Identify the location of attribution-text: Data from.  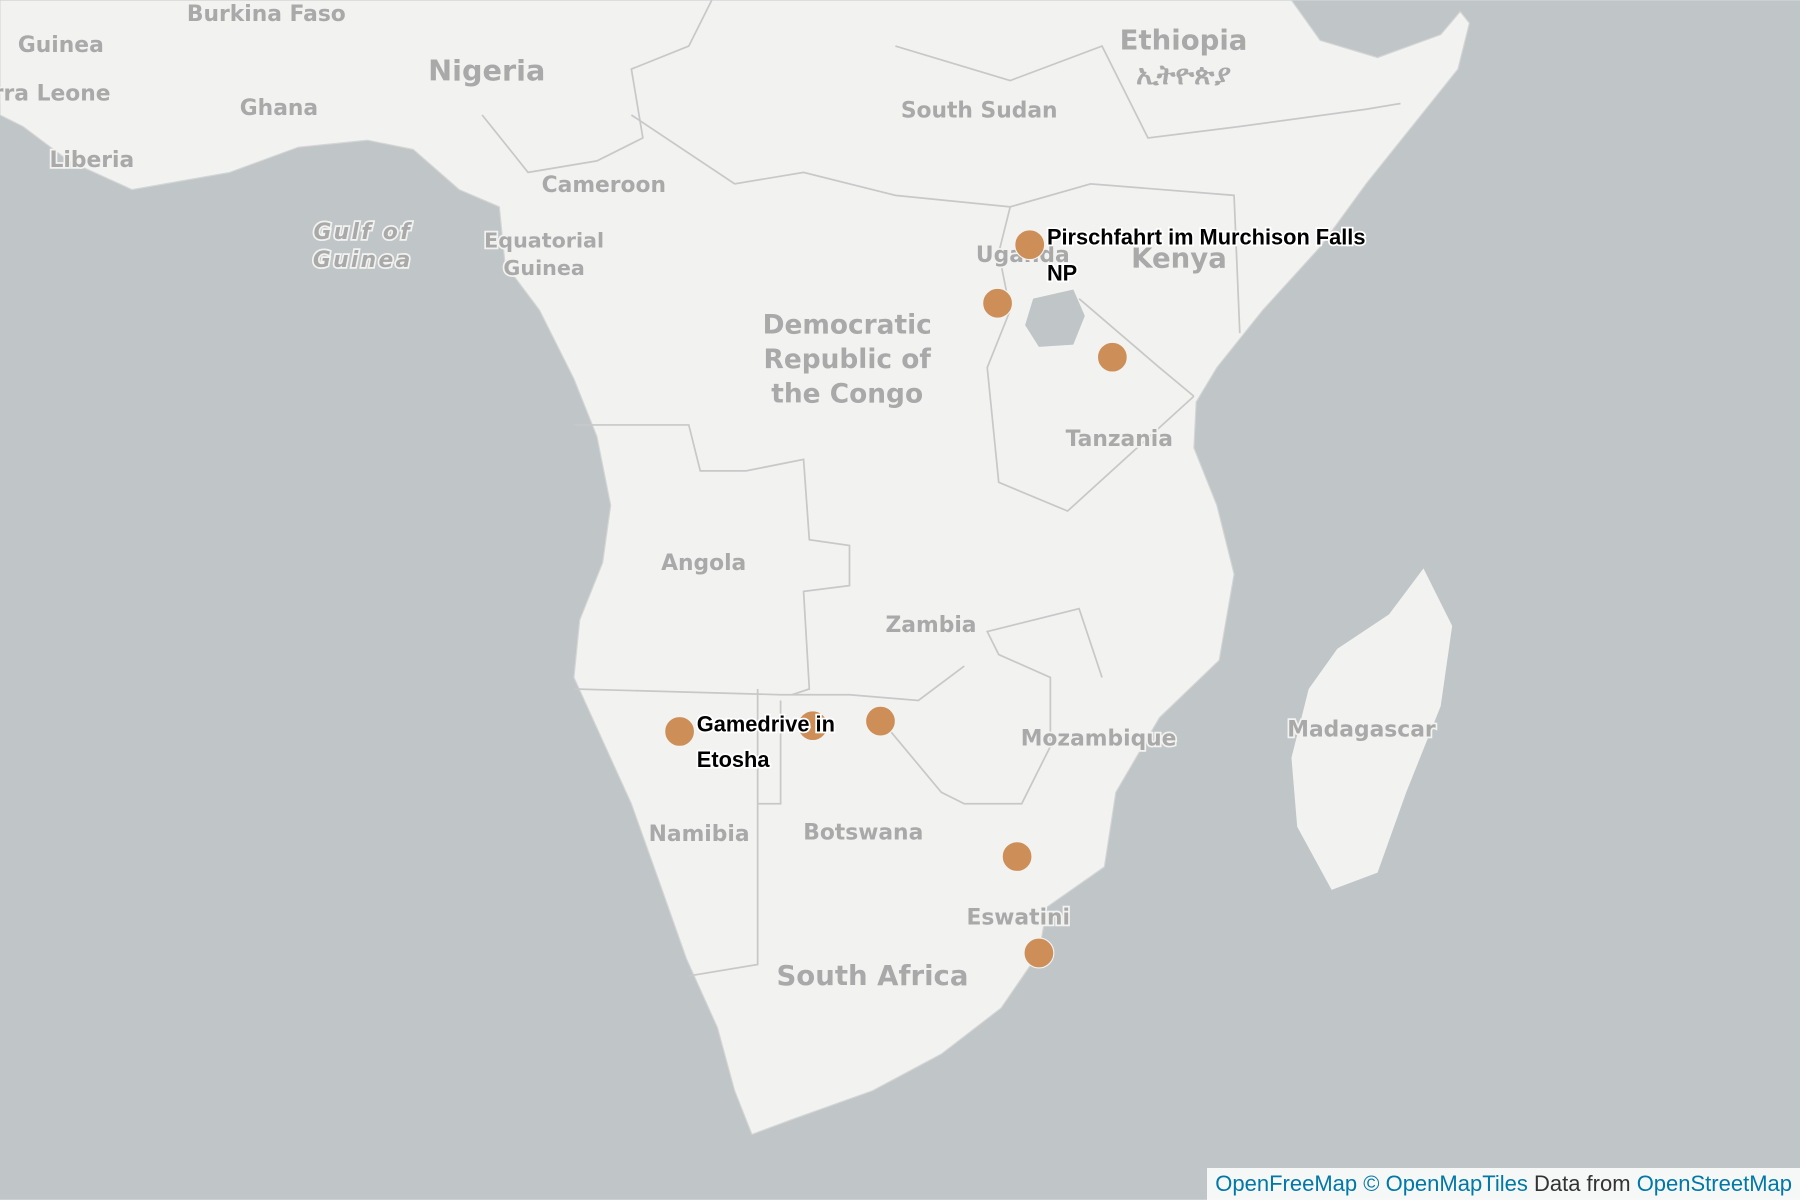
(1582, 1183).